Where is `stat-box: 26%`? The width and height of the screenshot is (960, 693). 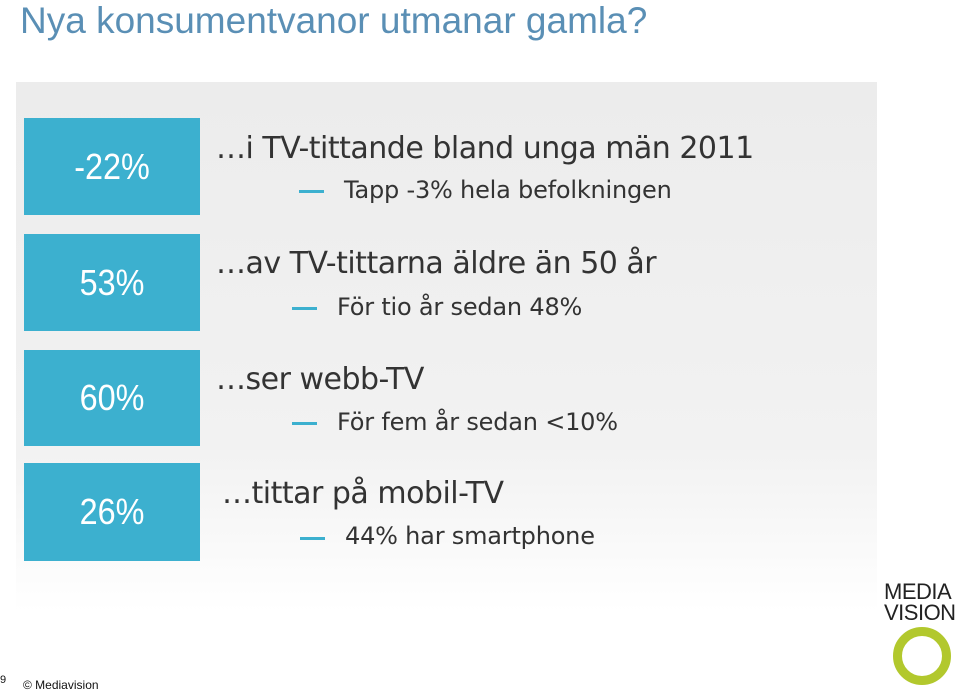 stat-box: 26% is located at coordinates (112, 512).